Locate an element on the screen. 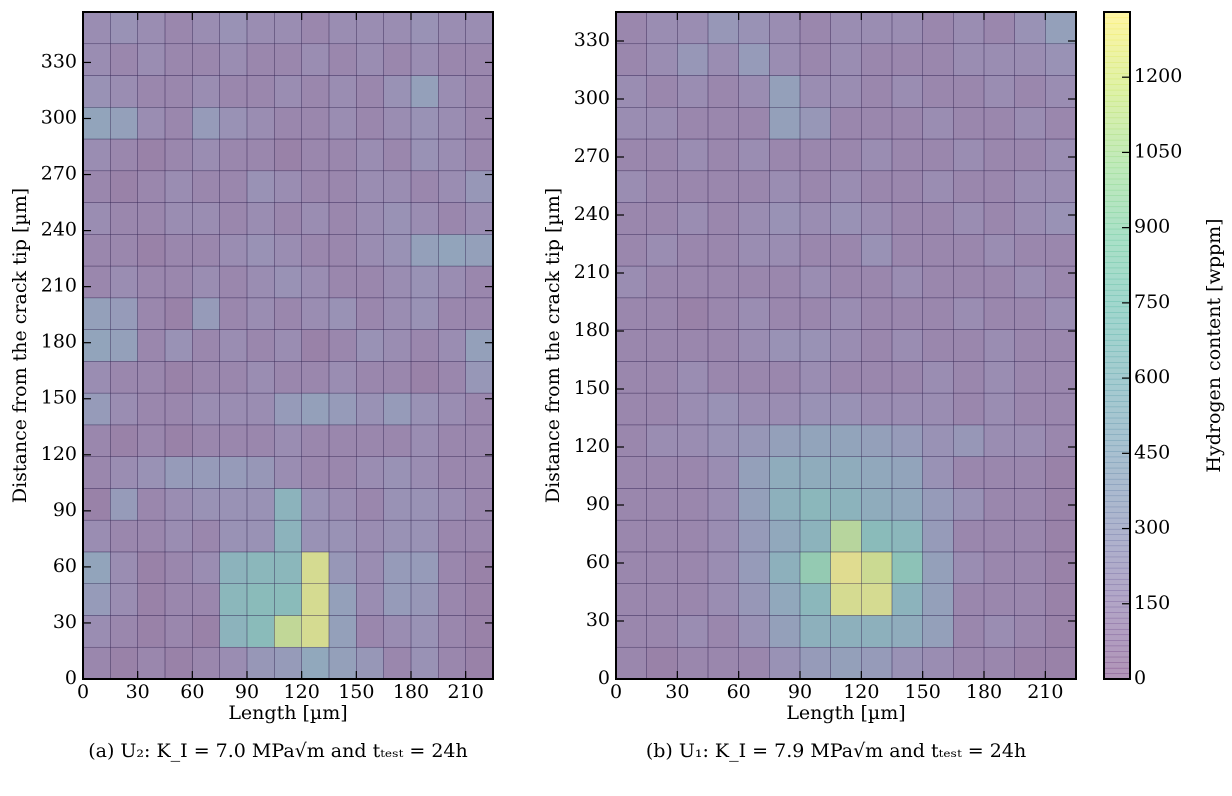  x-tick-label: 120 is located at coordinates (861, 692).